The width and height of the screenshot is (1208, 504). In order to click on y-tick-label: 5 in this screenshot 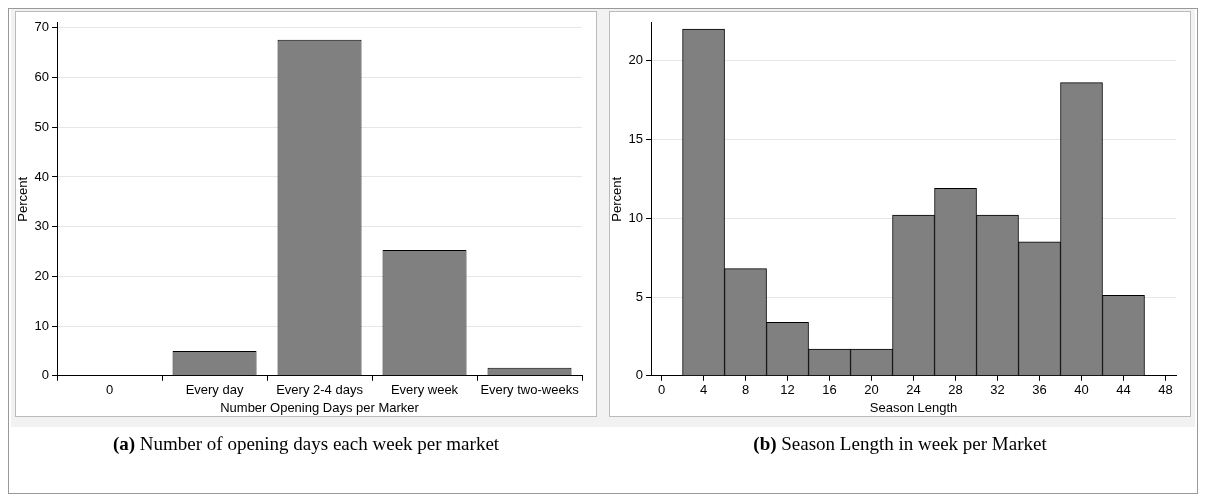, I will do `click(639, 296)`.